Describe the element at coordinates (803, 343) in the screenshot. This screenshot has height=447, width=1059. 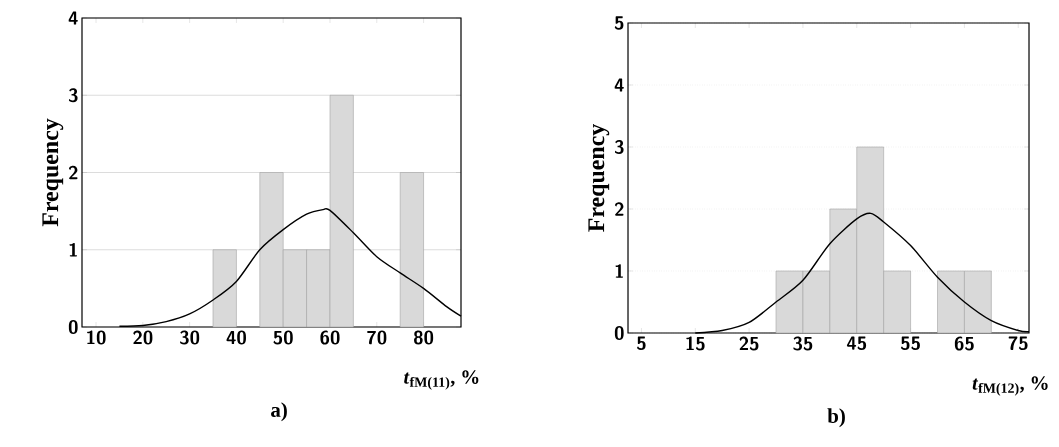
I see `x-tick-label: 35` at that location.